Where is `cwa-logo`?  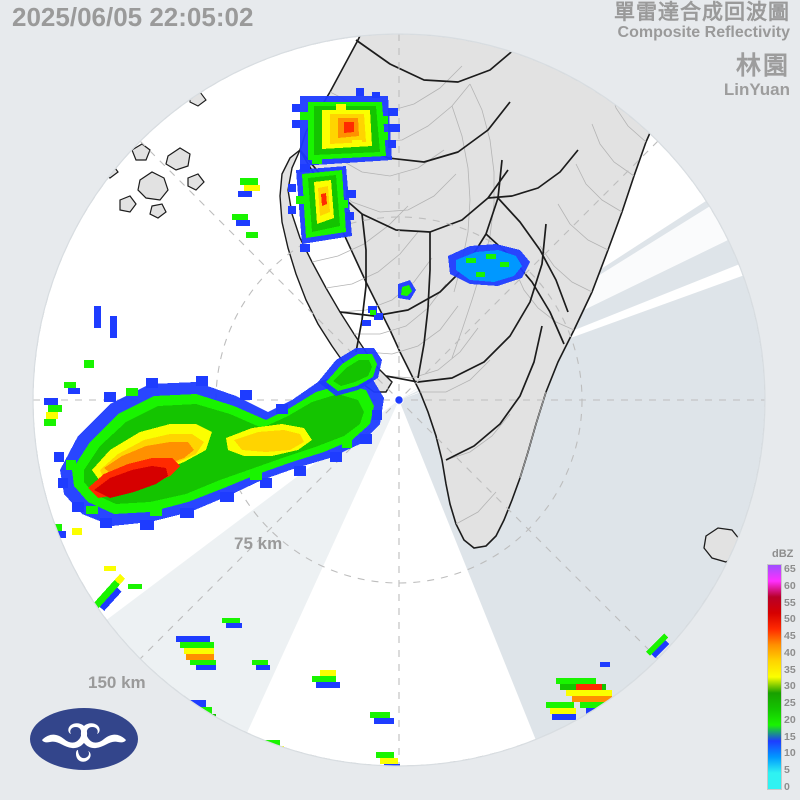
cwa-logo is located at coordinates (84, 739).